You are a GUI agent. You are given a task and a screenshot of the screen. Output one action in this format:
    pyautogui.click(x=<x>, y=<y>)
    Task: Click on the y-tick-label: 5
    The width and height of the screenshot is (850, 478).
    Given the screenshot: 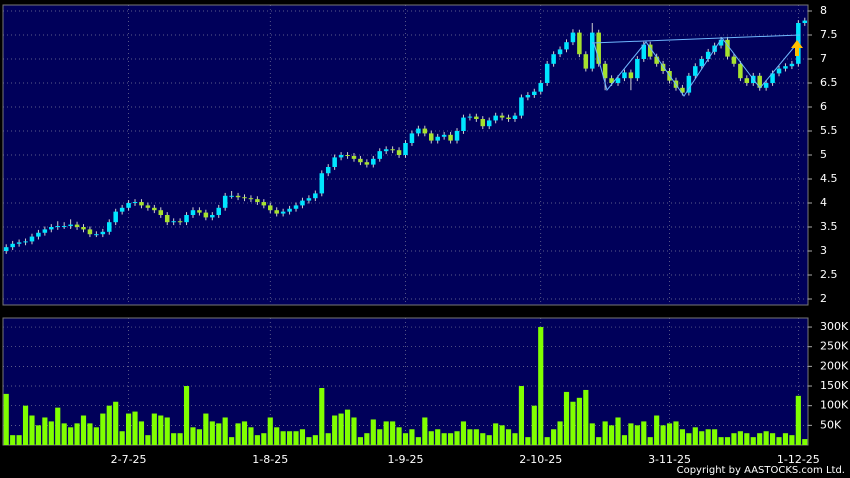 What is the action you would take?
    pyautogui.click(x=823, y=154)
    